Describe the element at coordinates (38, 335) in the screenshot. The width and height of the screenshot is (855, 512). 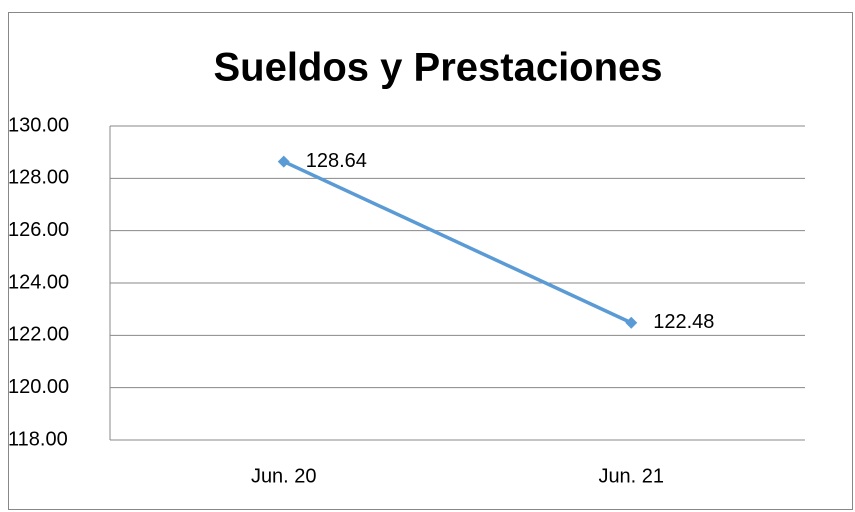
I see `y-tick-label: 122.00` at that location.